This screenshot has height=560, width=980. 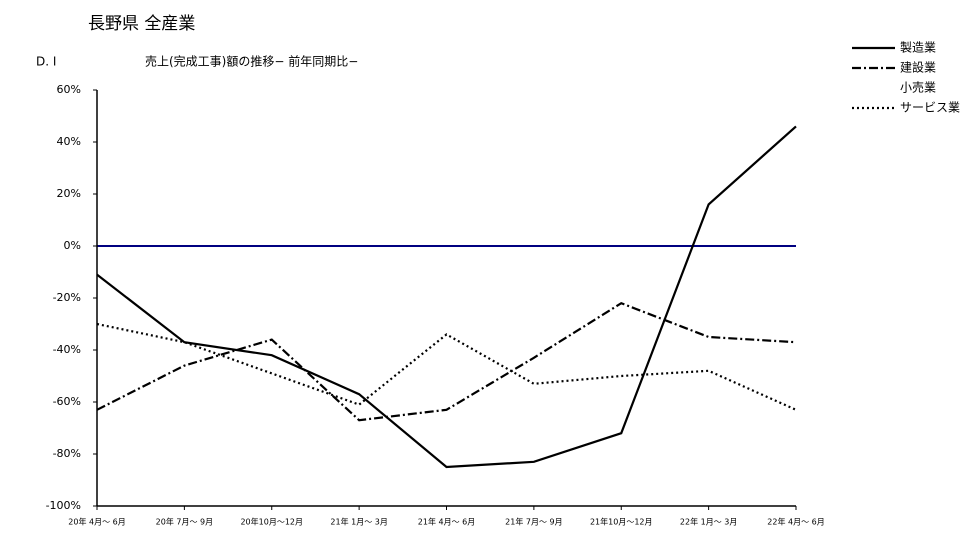 I want to click on legend-label: サービス業, so click(x=930, y=108).